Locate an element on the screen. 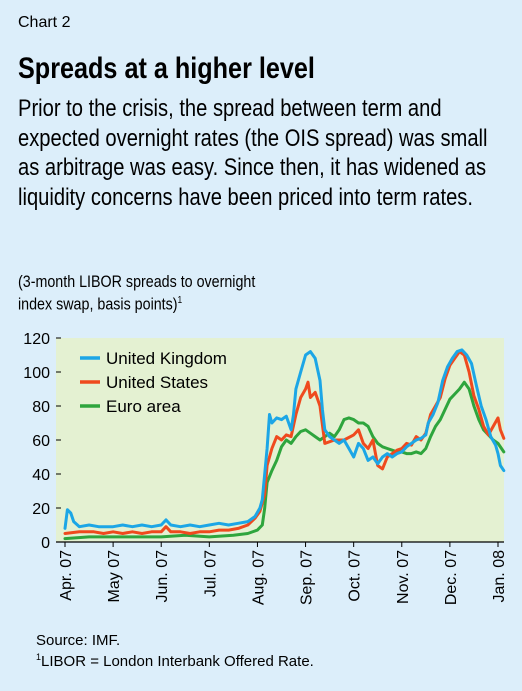 The width and height of the screenshot is (522, 691). x-tick-label-1: May 07 is located at coordinates (114, 576).